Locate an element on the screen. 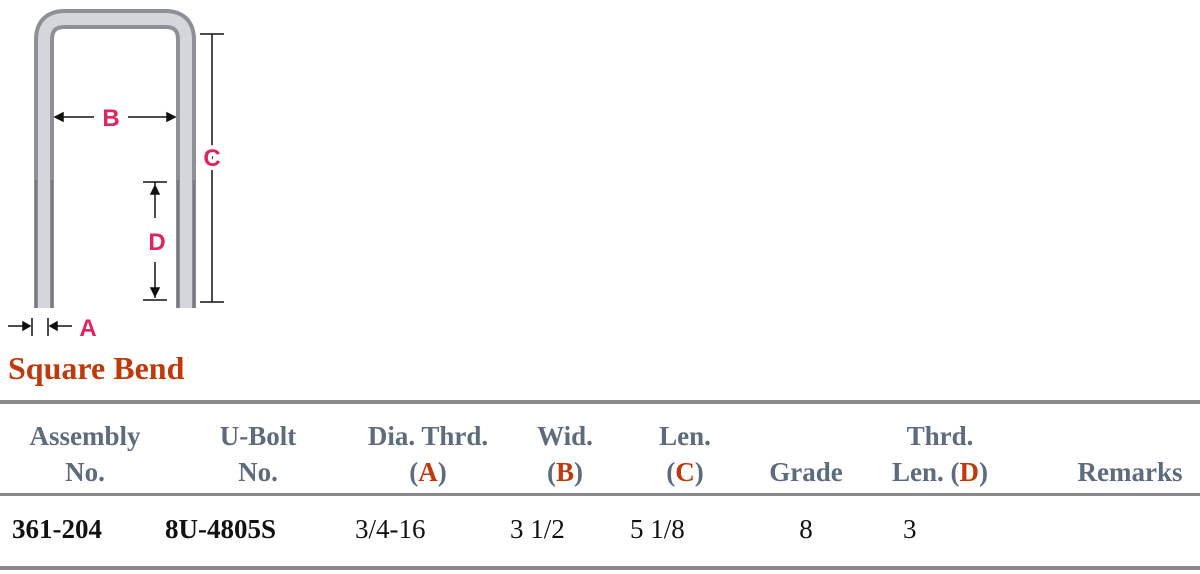 The height and width of the screenshot is (574, 1200). header-line: Len. (D) is located at coordinates (940, 472).